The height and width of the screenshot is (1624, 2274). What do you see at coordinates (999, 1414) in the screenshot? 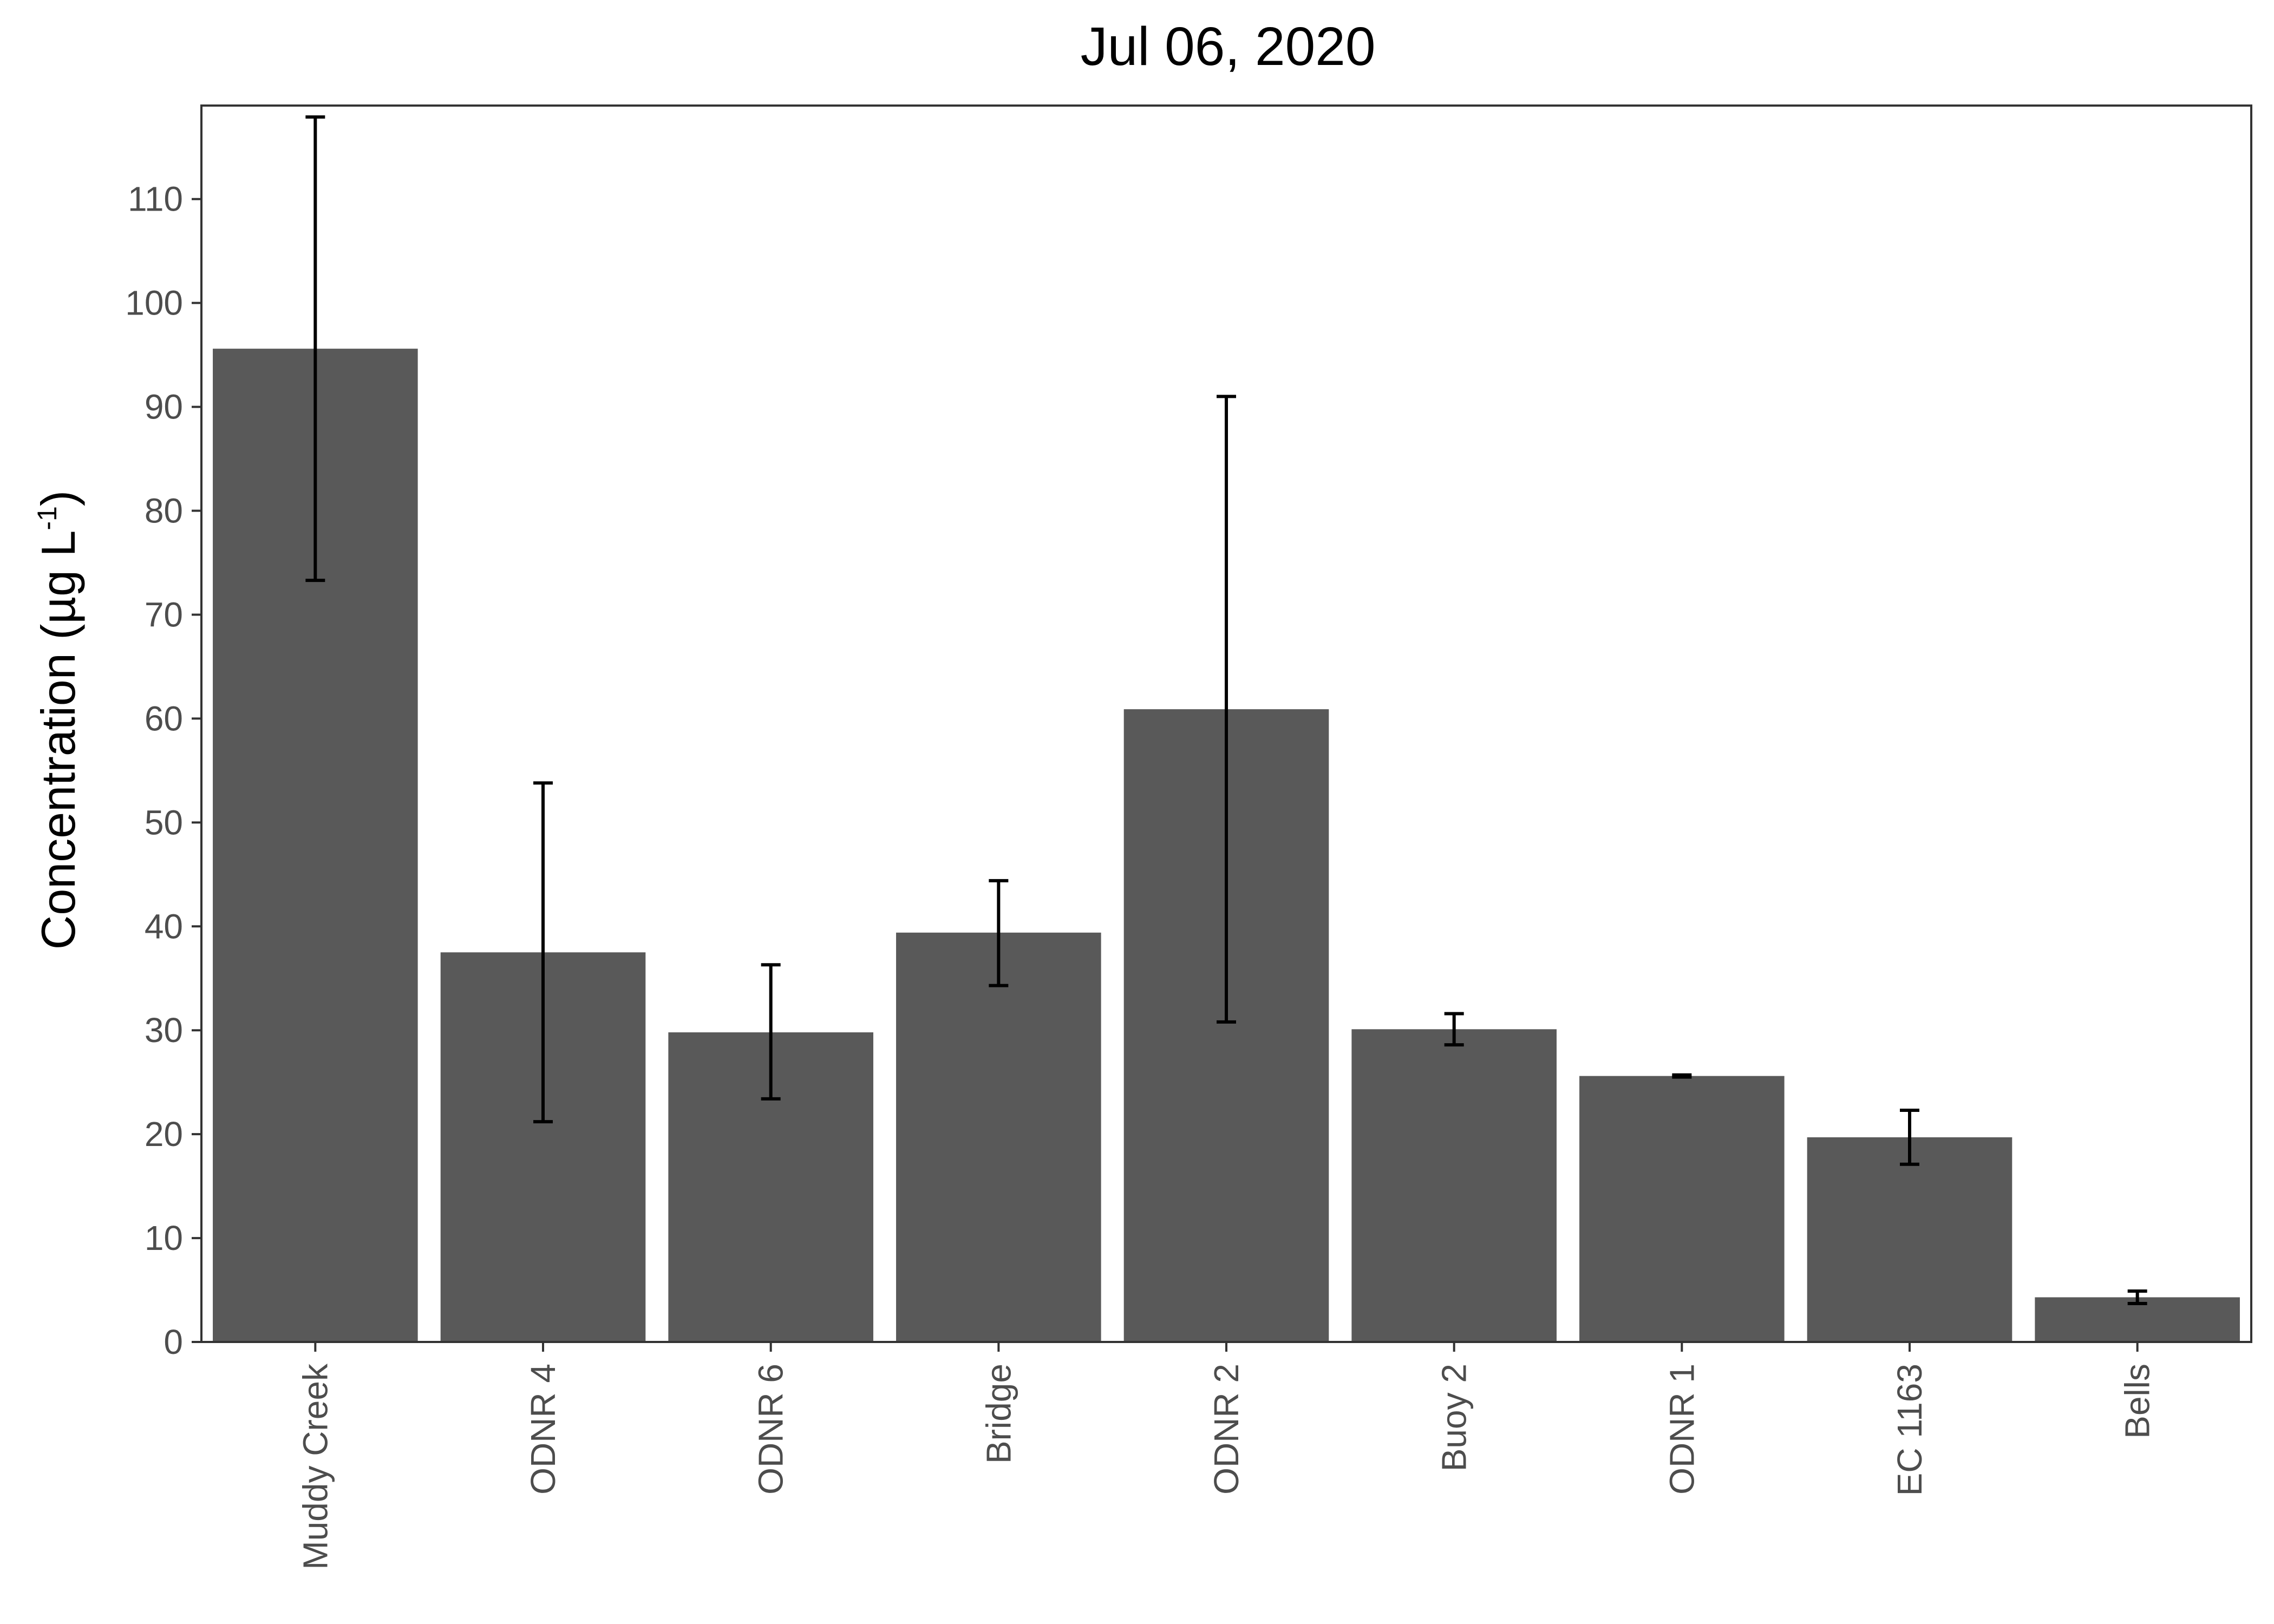
I see `x-tick-label: Bridge` at bounding box center [999, 1414].